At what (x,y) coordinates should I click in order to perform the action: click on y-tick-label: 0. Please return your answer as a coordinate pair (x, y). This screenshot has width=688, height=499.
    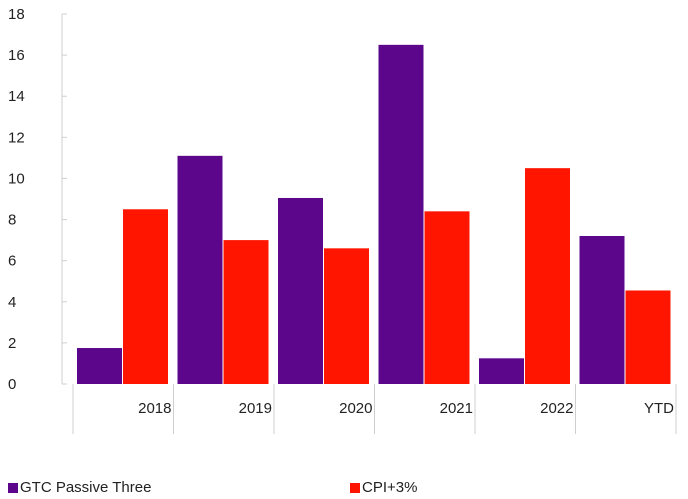
    Looking at the image, I should click on (12, 384).